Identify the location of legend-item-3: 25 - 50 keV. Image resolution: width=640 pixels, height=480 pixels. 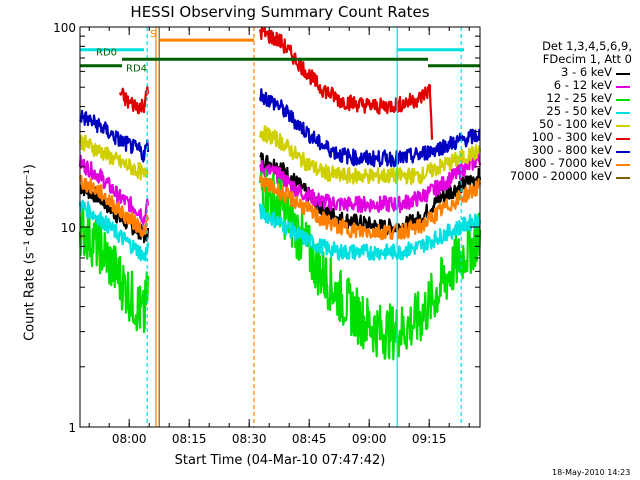
(559, 111).